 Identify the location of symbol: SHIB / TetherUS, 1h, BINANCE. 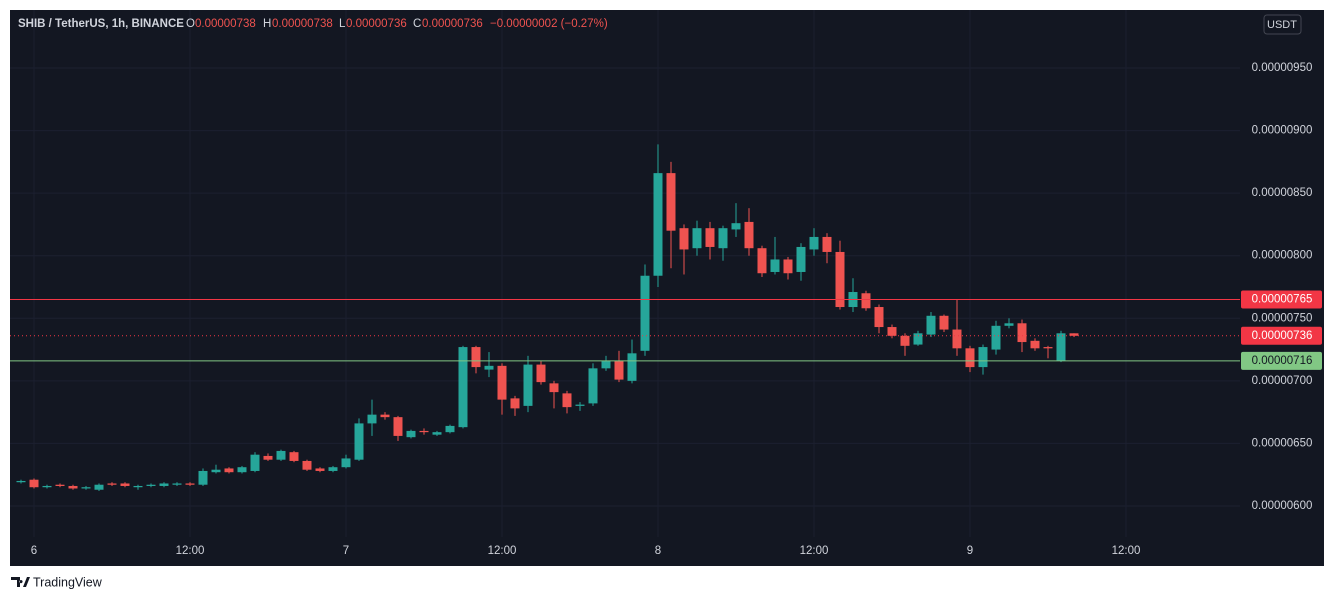
(101, 24).